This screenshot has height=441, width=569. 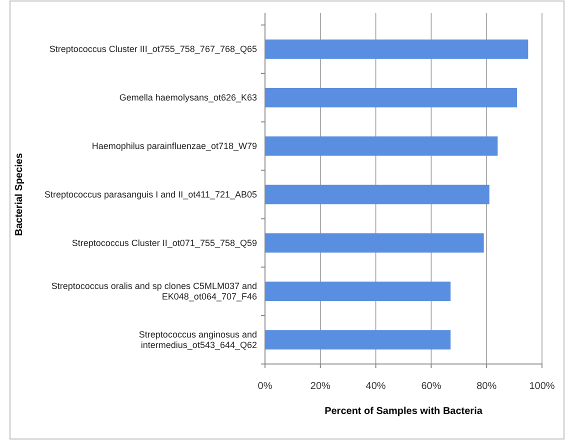 What do you see at coordinates (154, 291) in the screenshot?
I see `y-tick-label: Streptococcus oralis and sp clones C5MLM037 and EK048_ot064_707_F46` at bounding box center [154, 291].